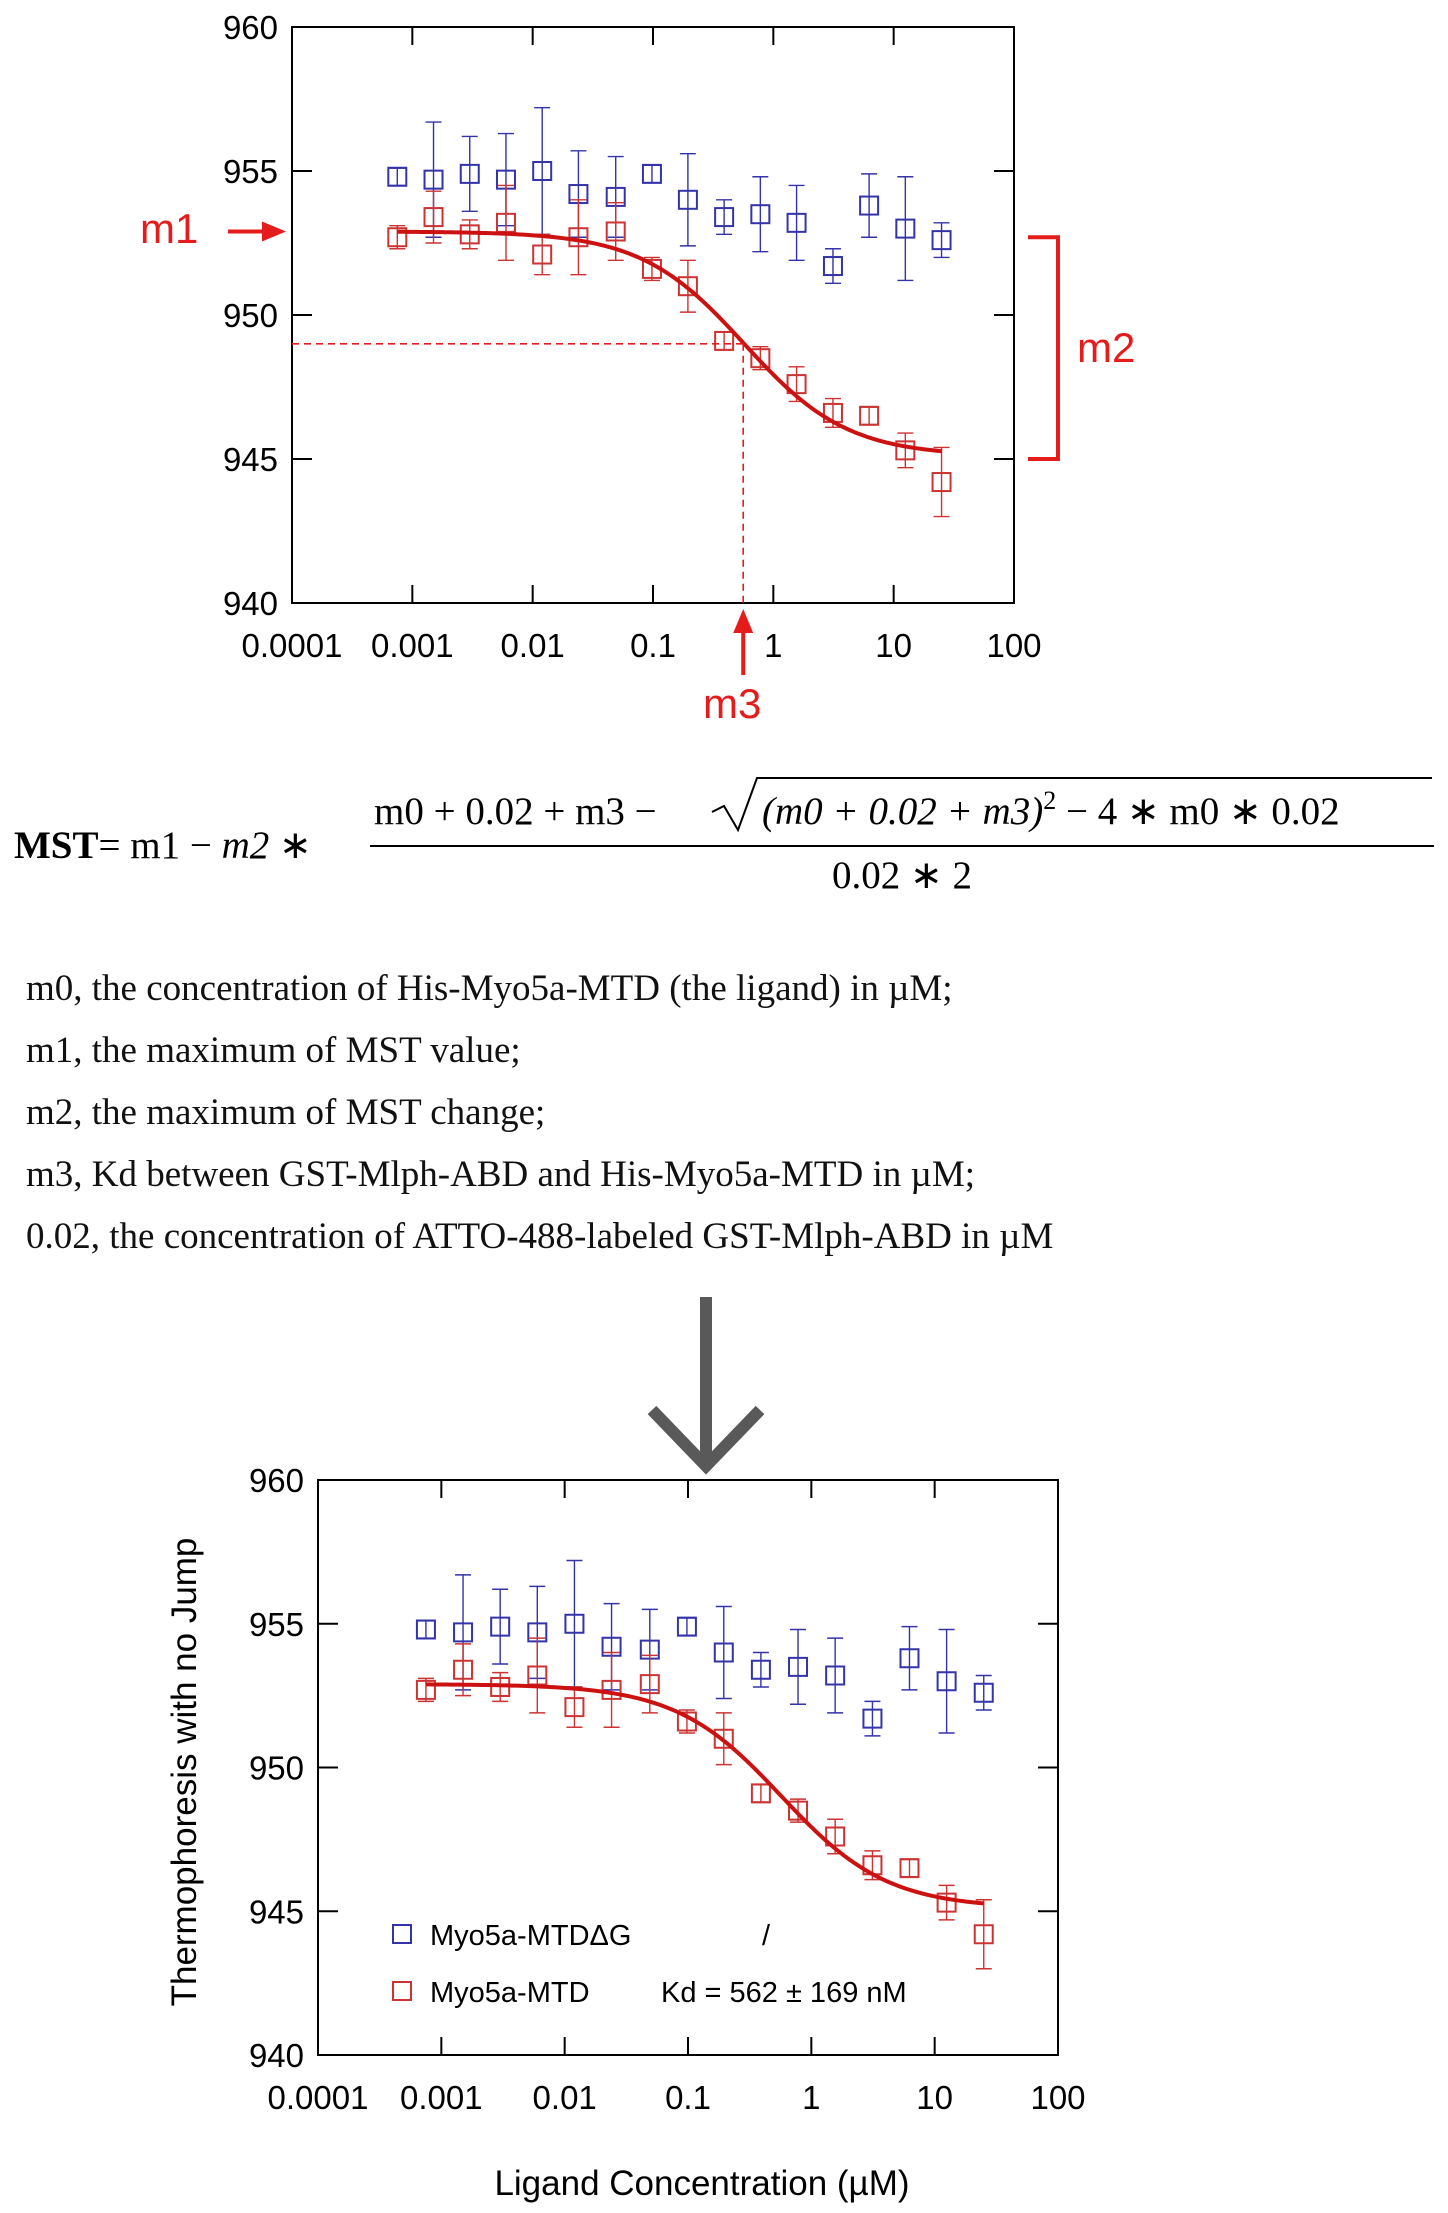 Image resolution: width=1448 pixels, height=2213 pixels. Describe the element at coordinates (732, 703) in the screenshot. I see `m3-label: m3` at that location.